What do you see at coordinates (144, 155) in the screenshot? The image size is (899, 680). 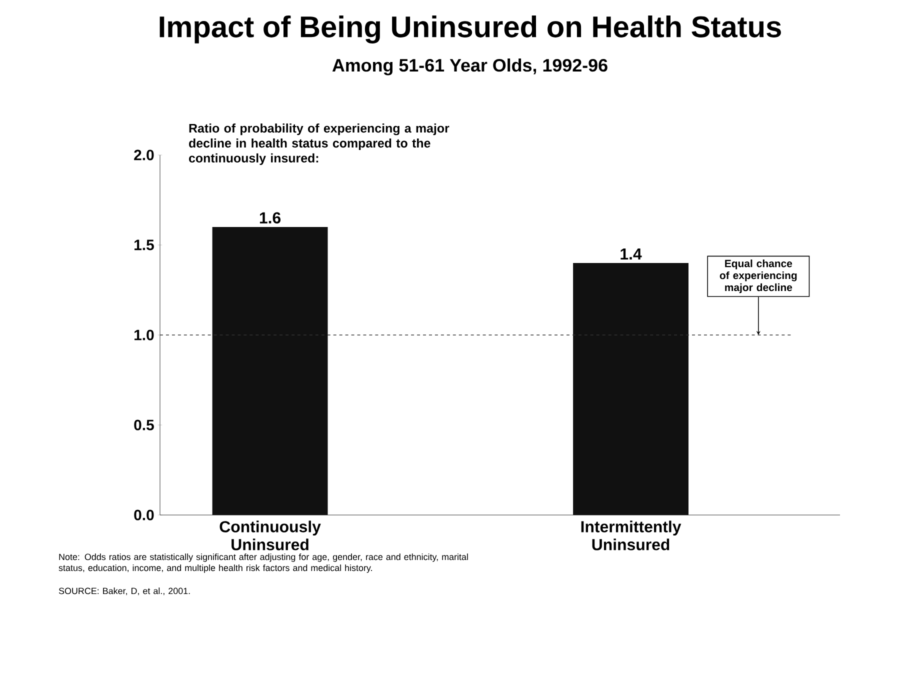 I see `y-tick-label: 2.0` at bounding box center [144, 155].